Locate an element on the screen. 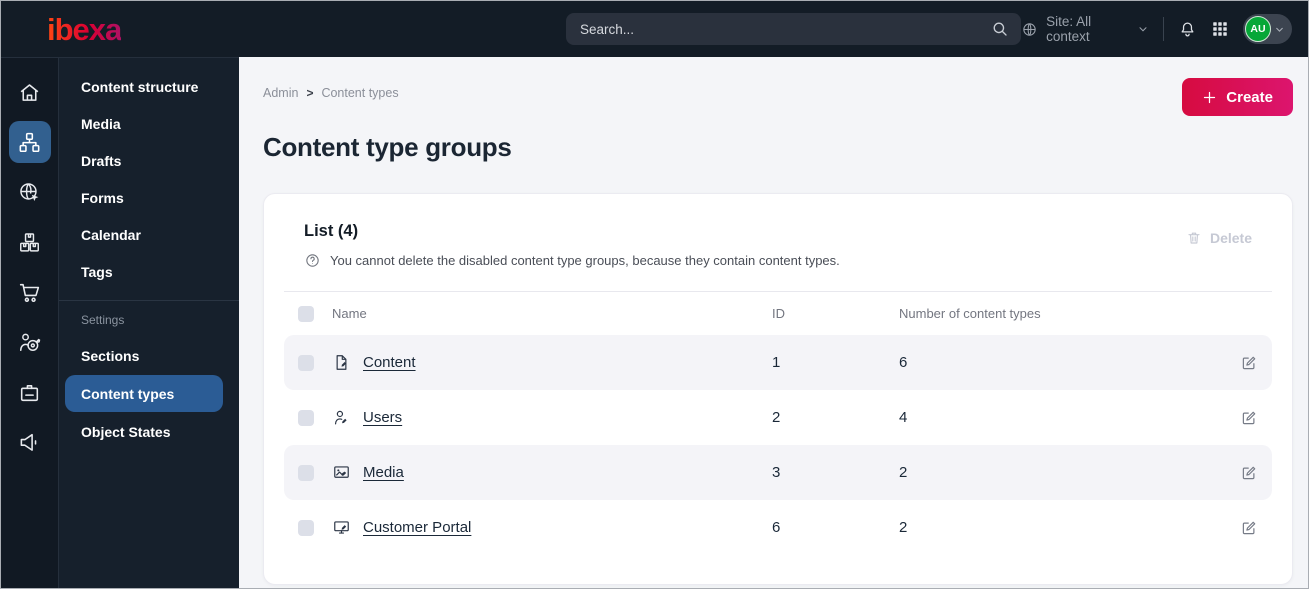 The width and height of the screenshot is (1309, 589). site-context-label: Site: All context is located at coordinates (1069, 29).